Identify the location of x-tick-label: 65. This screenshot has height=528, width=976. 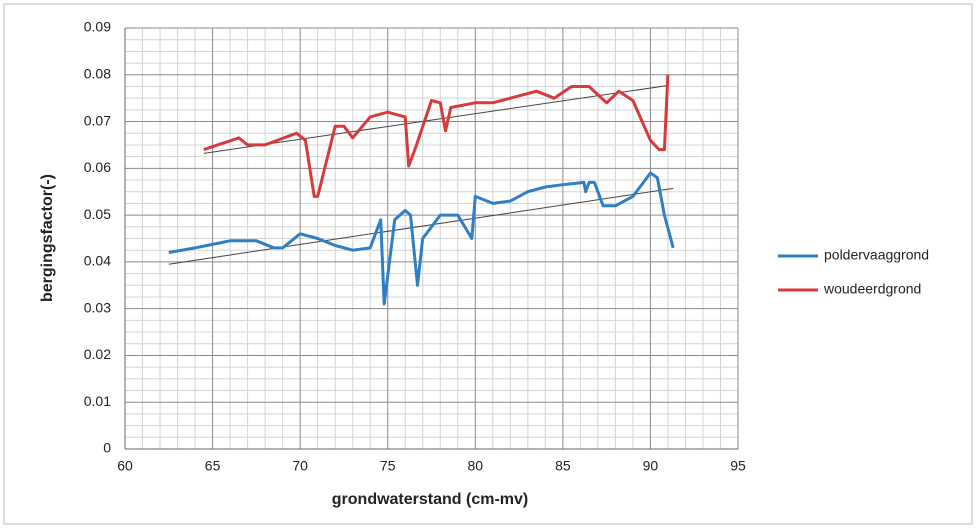
(213, 466).